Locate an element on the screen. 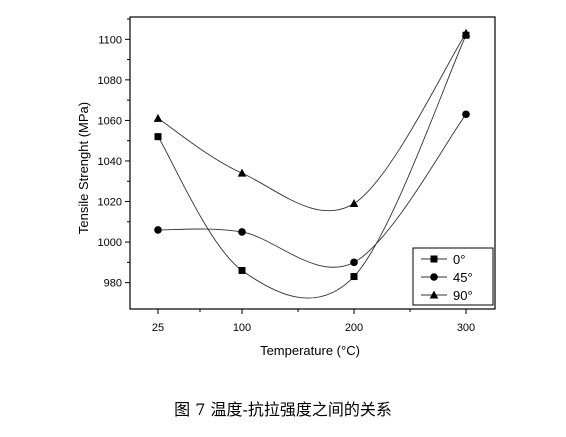 This screenshot has height=437, width=566. y-tick-label: 1080 is located at coordinates (110, 81).